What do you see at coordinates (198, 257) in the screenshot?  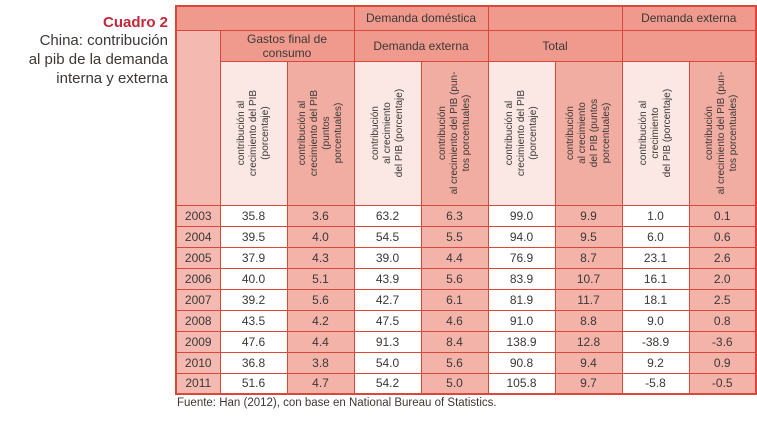 I see `year-cell: 2005` at bounding box center [198, 257].